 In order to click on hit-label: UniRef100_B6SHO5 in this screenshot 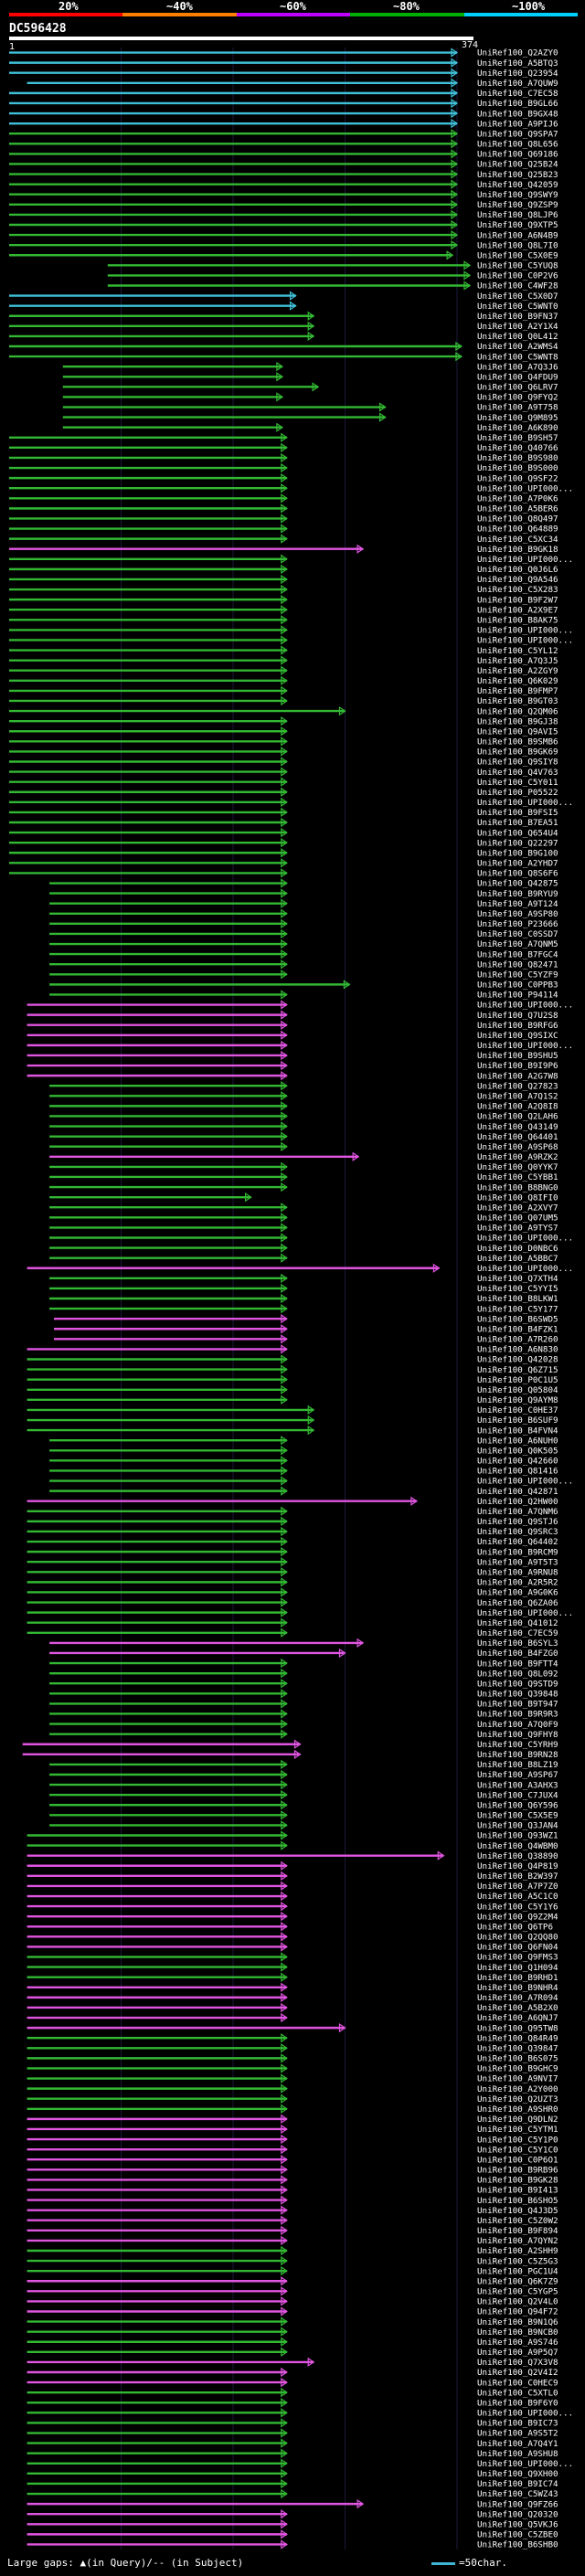, I will do `click(517, 2201)`.